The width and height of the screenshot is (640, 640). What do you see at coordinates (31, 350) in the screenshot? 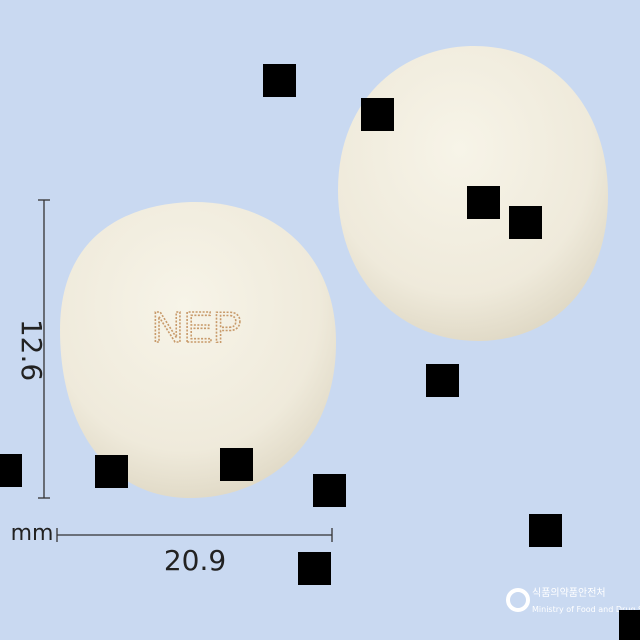
I see `height-label: 12.6` at bounding box center [31, 350].